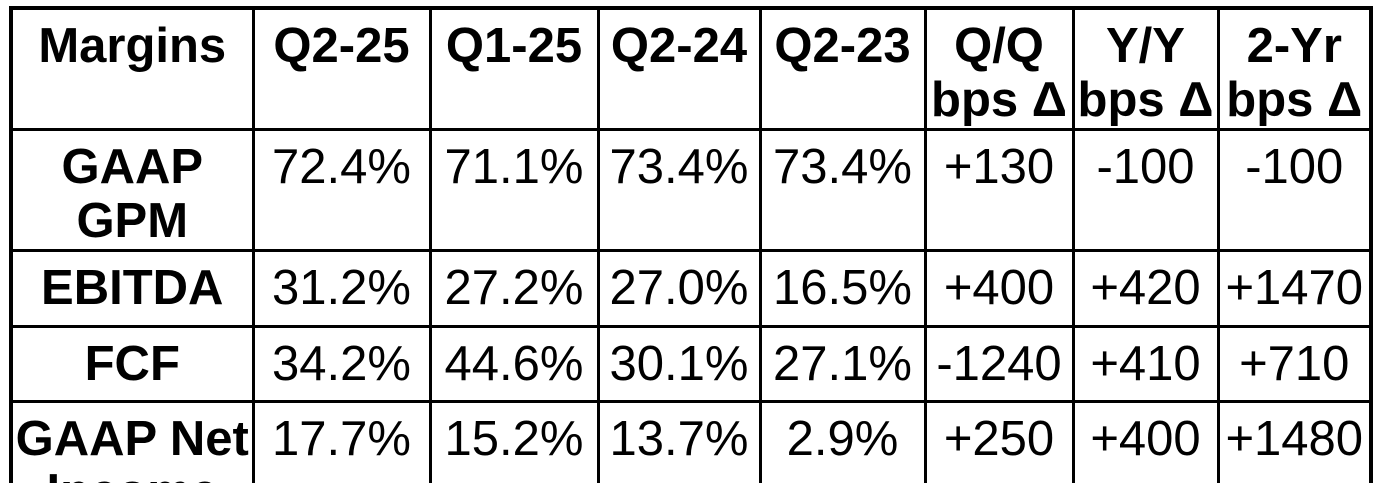  I want to click on row-label-gaap-net-income: GAAP Net Income, so click(132, 441).